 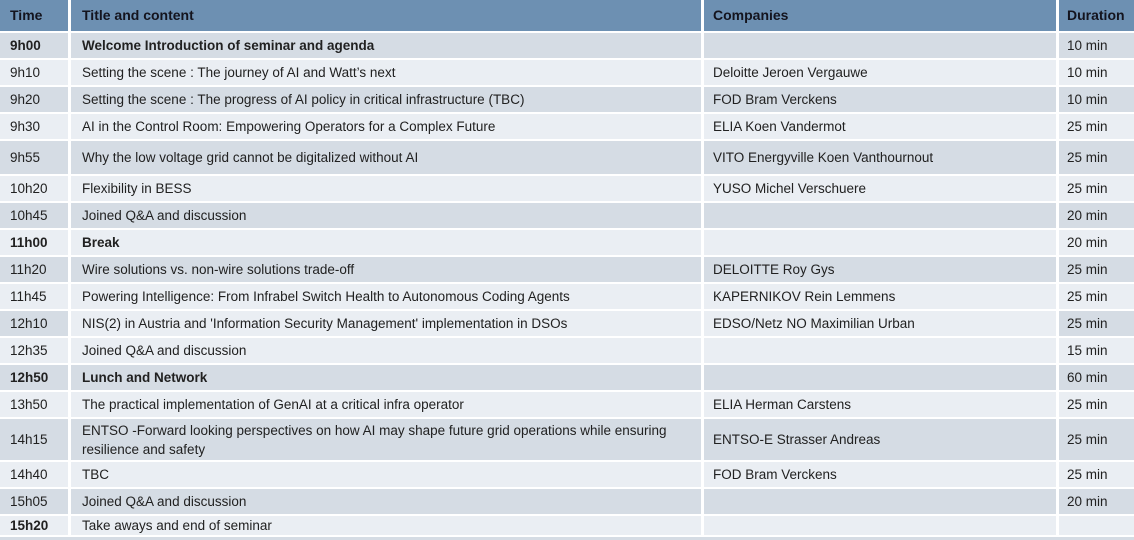 I want to click on time-cell: 15h05, so click(x=34, y=501).